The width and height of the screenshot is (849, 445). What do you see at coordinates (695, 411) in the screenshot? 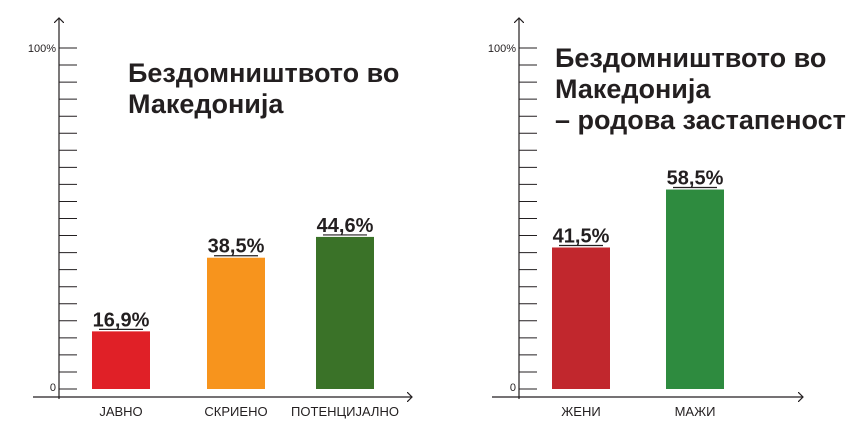
I see `category-label: МАЖИ` at bounding box center [695, 411].